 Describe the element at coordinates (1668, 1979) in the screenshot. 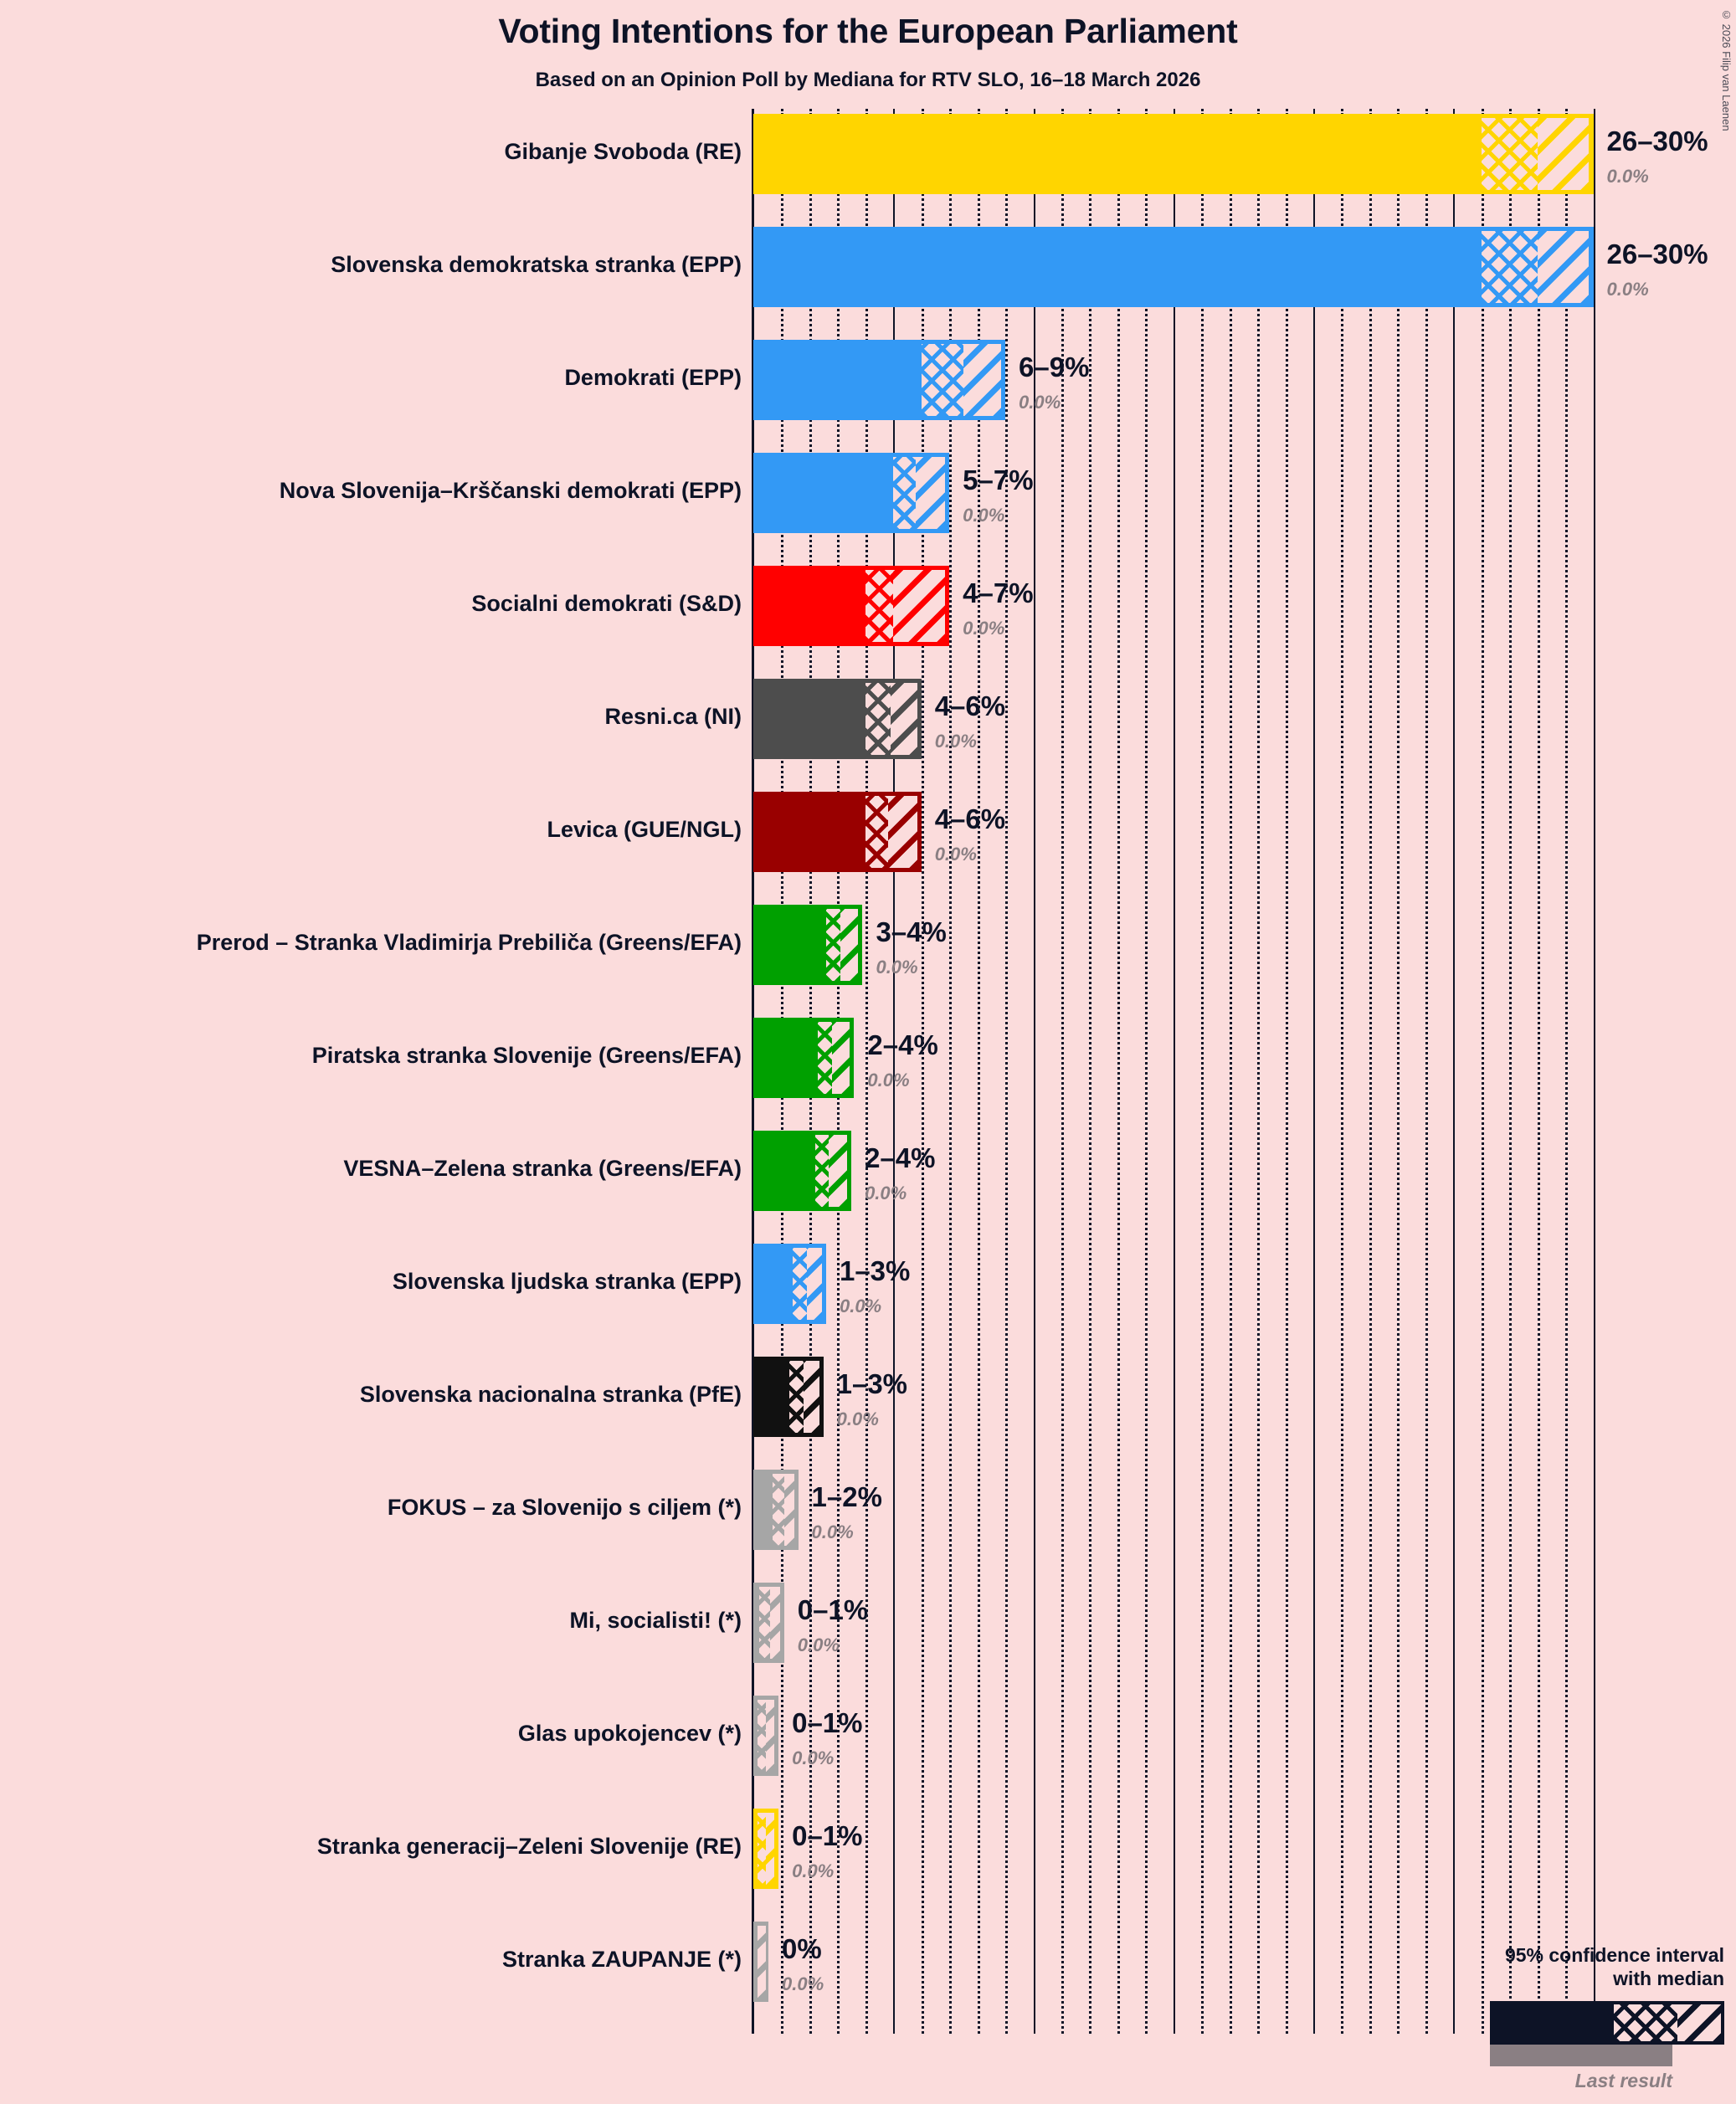

I see `legend-line-2: with median` at that location.